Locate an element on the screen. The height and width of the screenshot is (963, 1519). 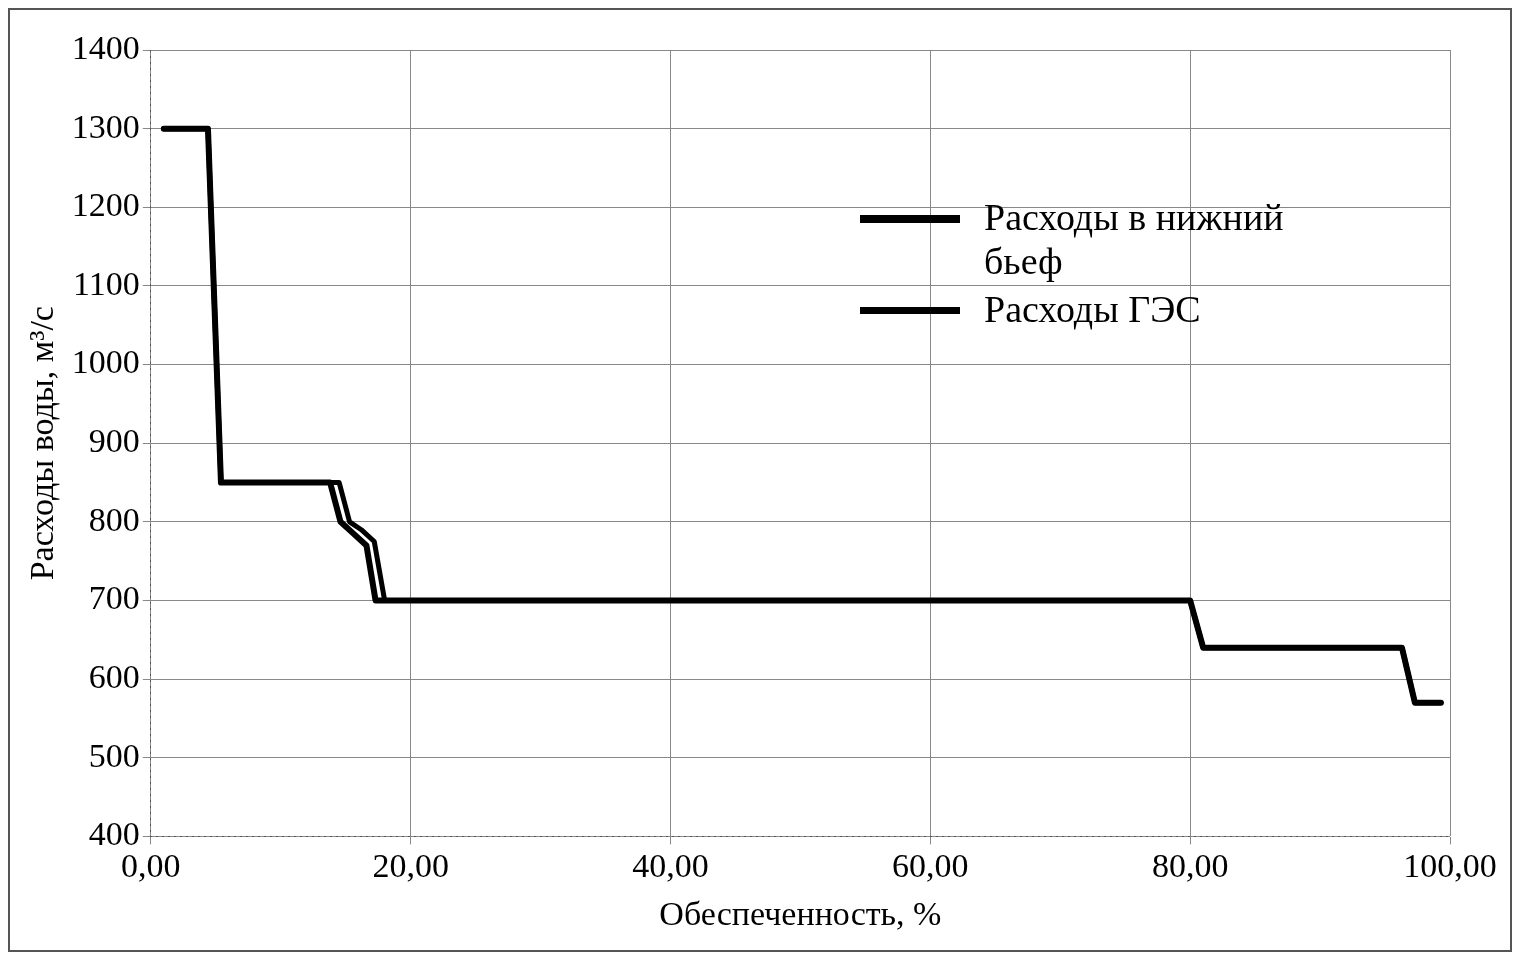
y-tick-label: 1300 is located at coordinates (105, 126).